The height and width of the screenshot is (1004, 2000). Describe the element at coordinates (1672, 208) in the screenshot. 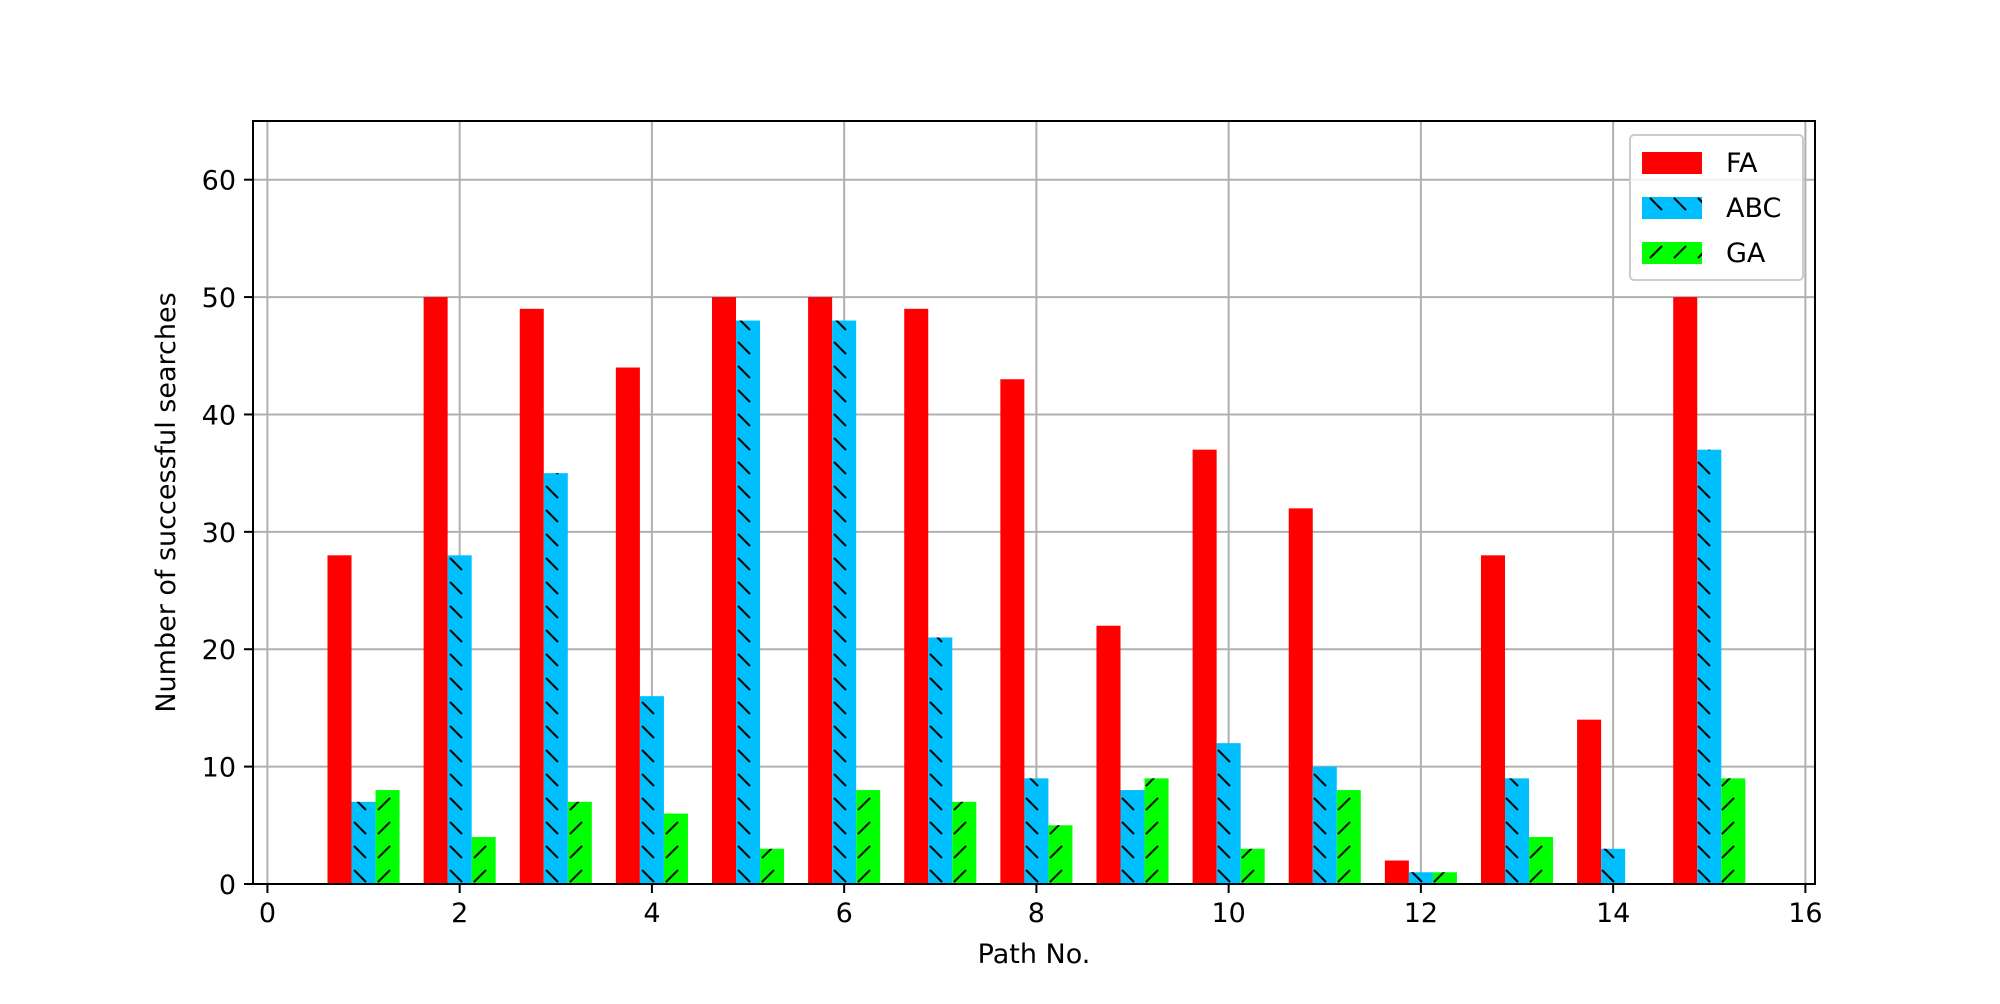

I see `legend-hatch-abc` at that location.